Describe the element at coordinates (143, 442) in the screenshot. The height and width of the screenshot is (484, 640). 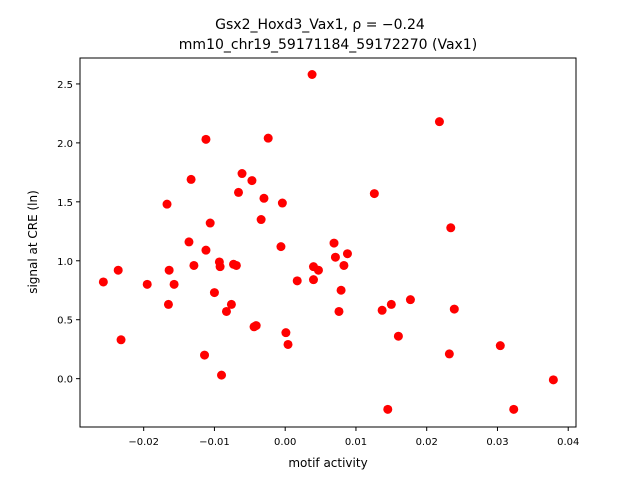
I see `x-tick-label: −0.02` at that location.